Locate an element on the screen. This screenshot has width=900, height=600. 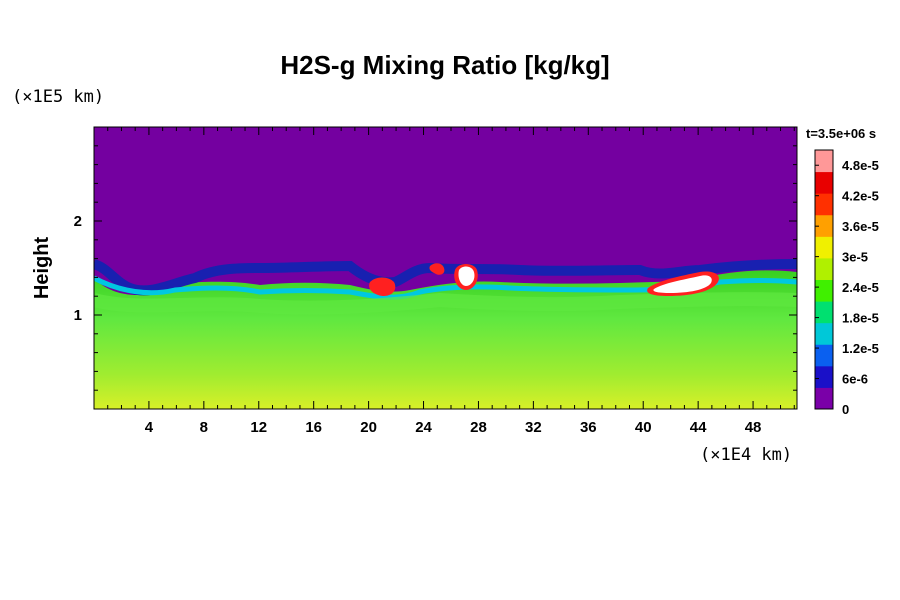
colorbar-frame is located at coordinates (824, 279).